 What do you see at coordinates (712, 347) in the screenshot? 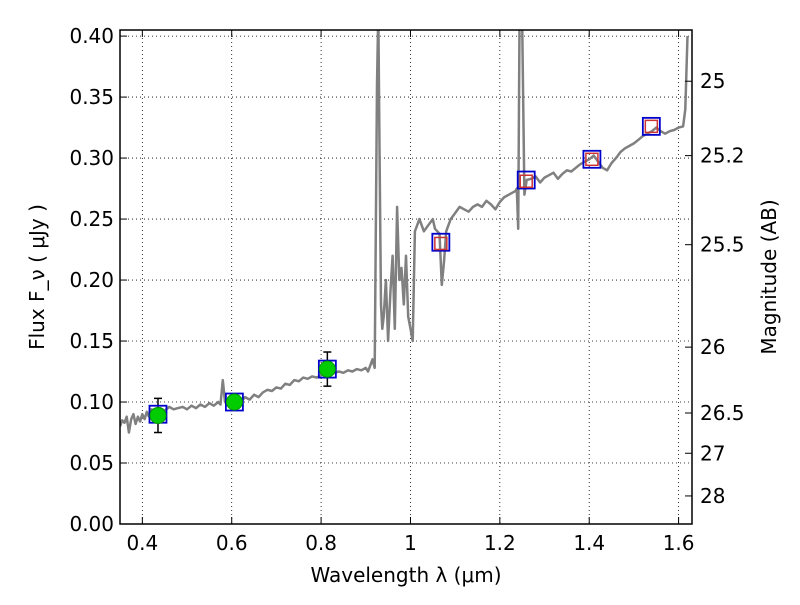
I see `y2-tick-label: 26` at bounding box center [712, 347].